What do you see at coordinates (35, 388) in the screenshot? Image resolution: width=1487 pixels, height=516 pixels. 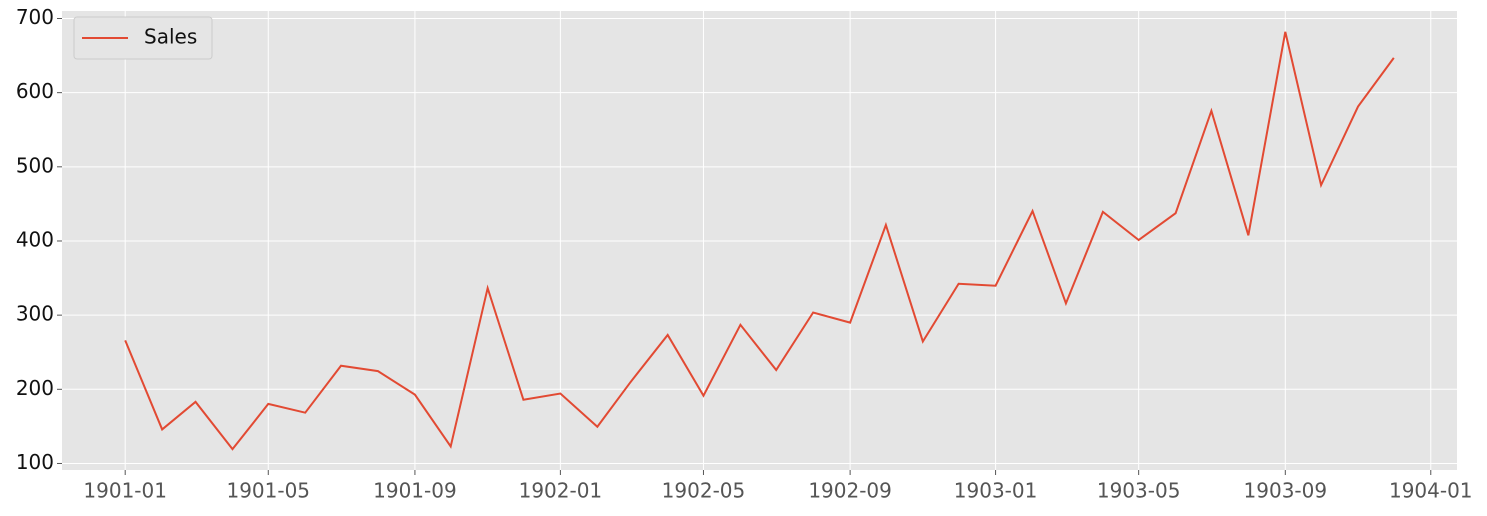 I see `y-tick-label: 200` at bounding box center [35, 388].